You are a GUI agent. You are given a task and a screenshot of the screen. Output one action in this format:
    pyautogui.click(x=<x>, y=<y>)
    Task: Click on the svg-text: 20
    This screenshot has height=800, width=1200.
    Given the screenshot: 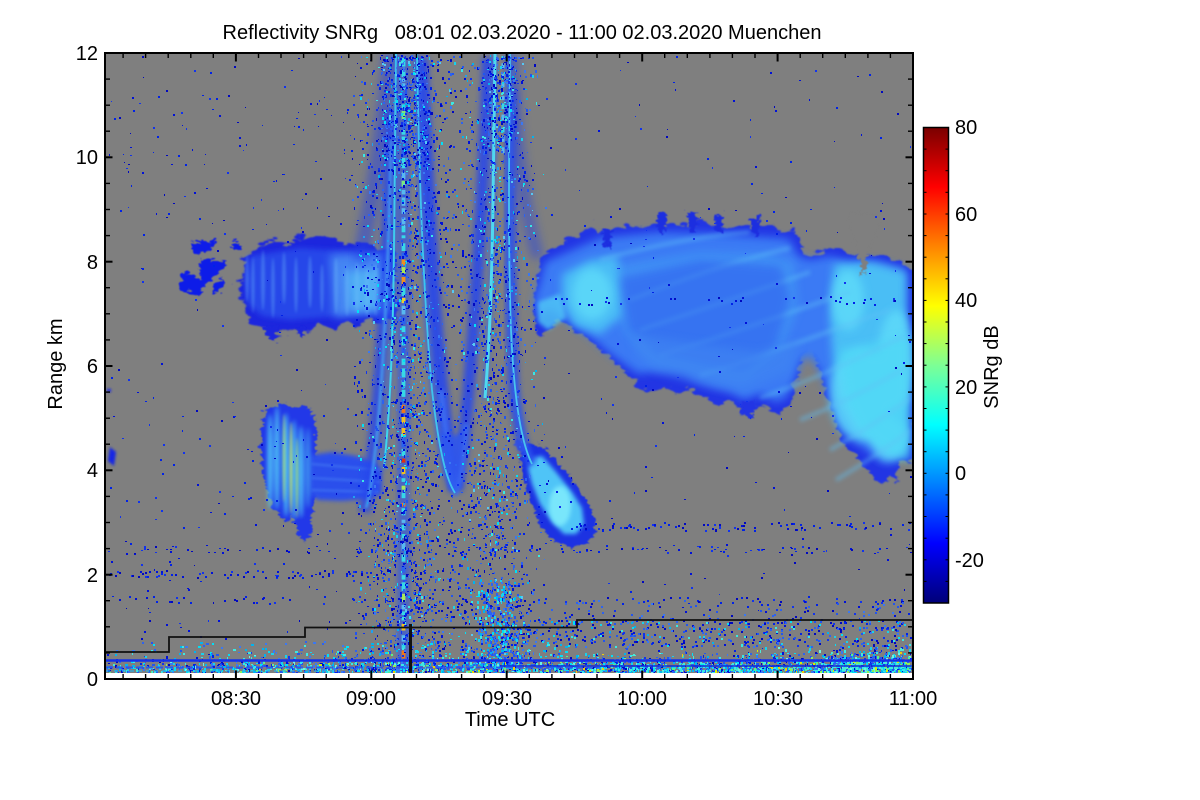 What is the action you would take?
    pyautogui.click(x=966, y=388)
    